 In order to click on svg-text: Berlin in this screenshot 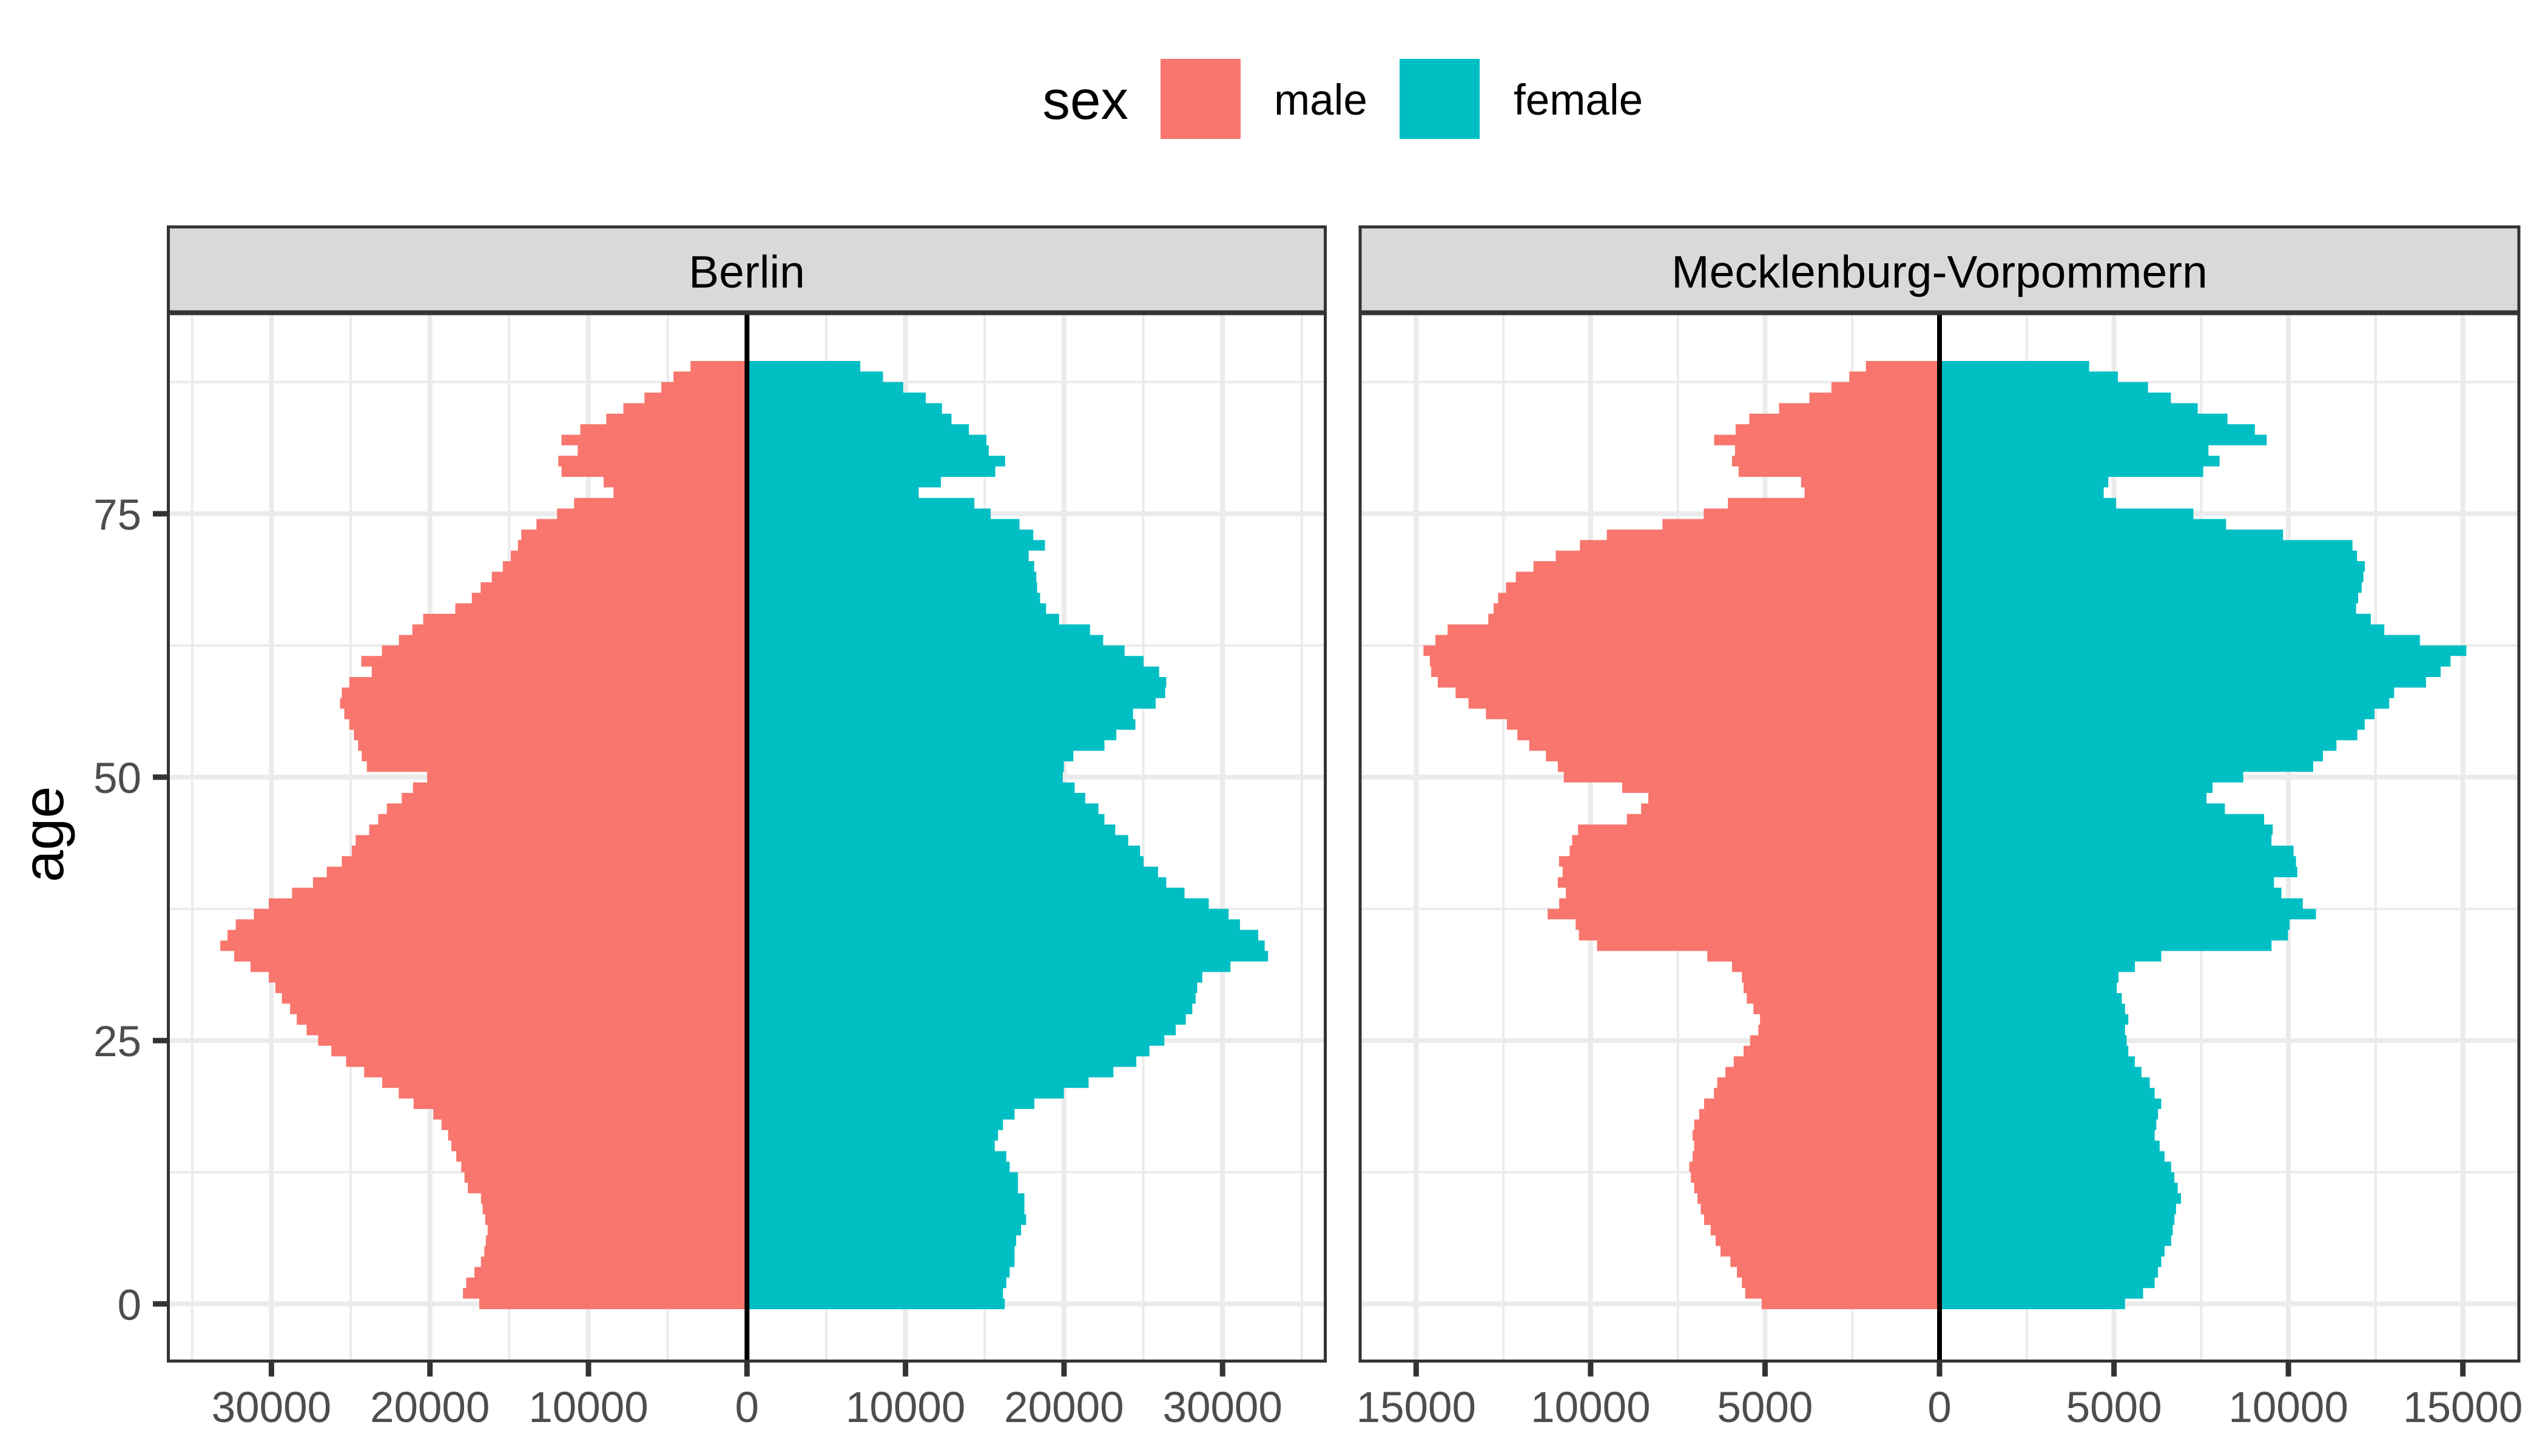, I will do `click(747, 271)`.